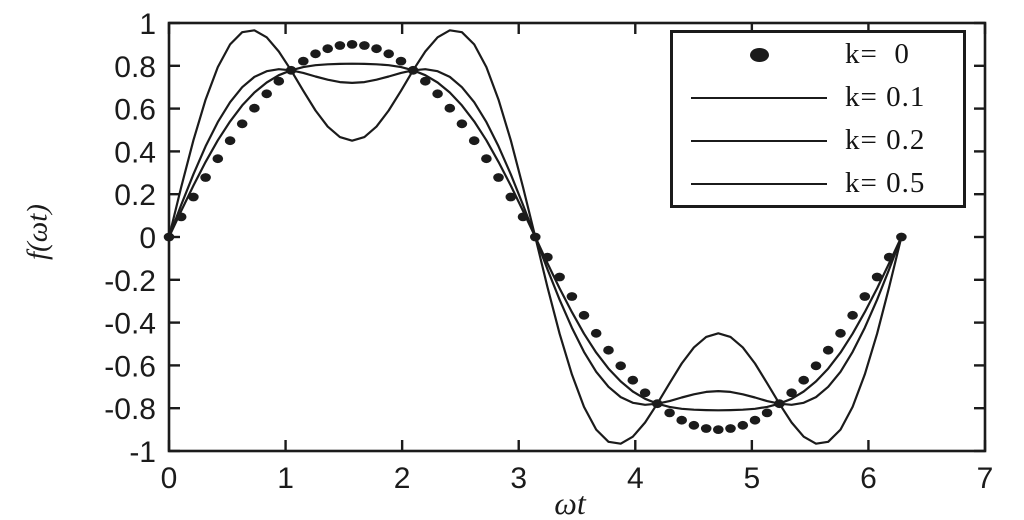 This screenshot has width=1024, height=520. What do you see at coordinates (169, 478) in the screenshot?
I see `x-axis-tick-label: 0` at bounding box center [169, 478].